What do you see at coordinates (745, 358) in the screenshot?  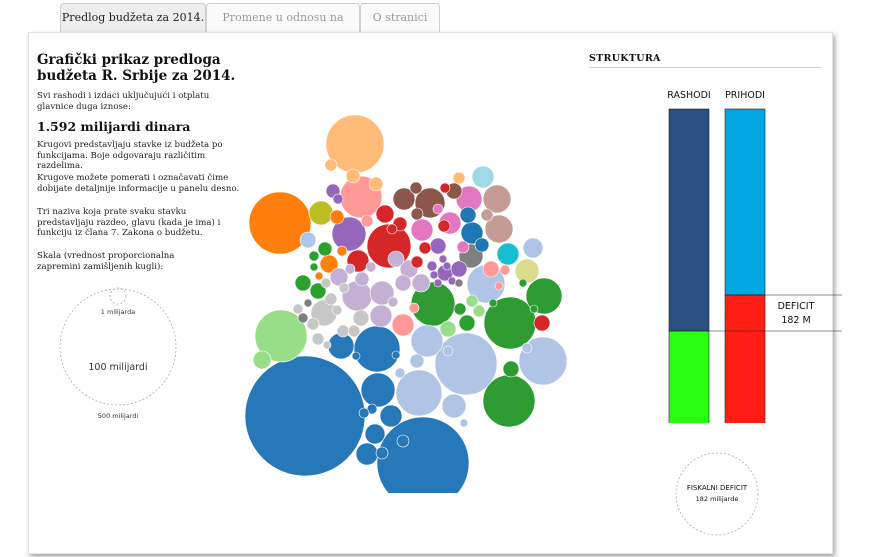 I see `deficit-bar` at bounding box center [745, 358].